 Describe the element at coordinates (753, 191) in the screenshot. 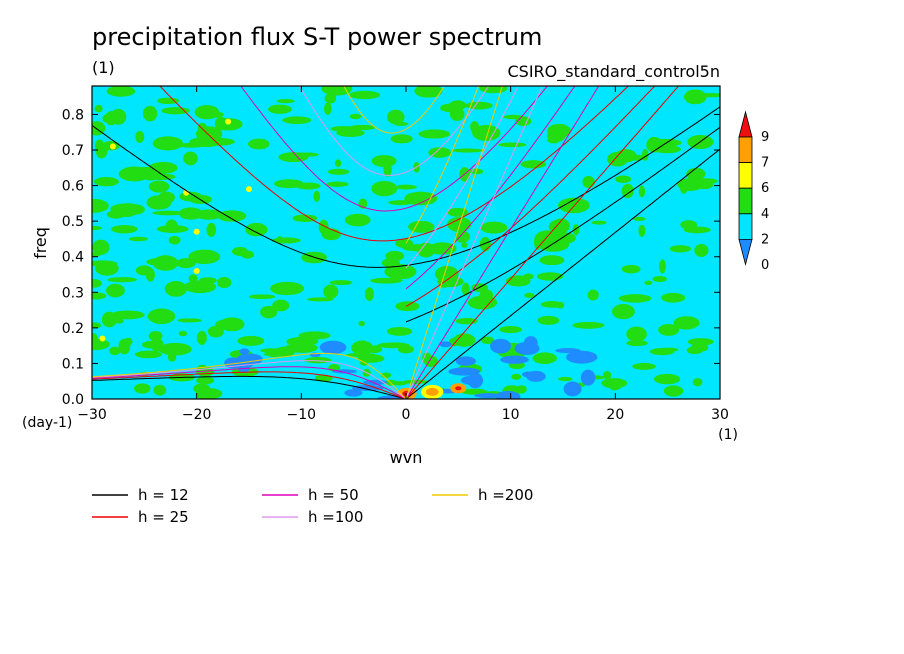

I see `colorbar: 9 7 6 4 2 0` at that location.